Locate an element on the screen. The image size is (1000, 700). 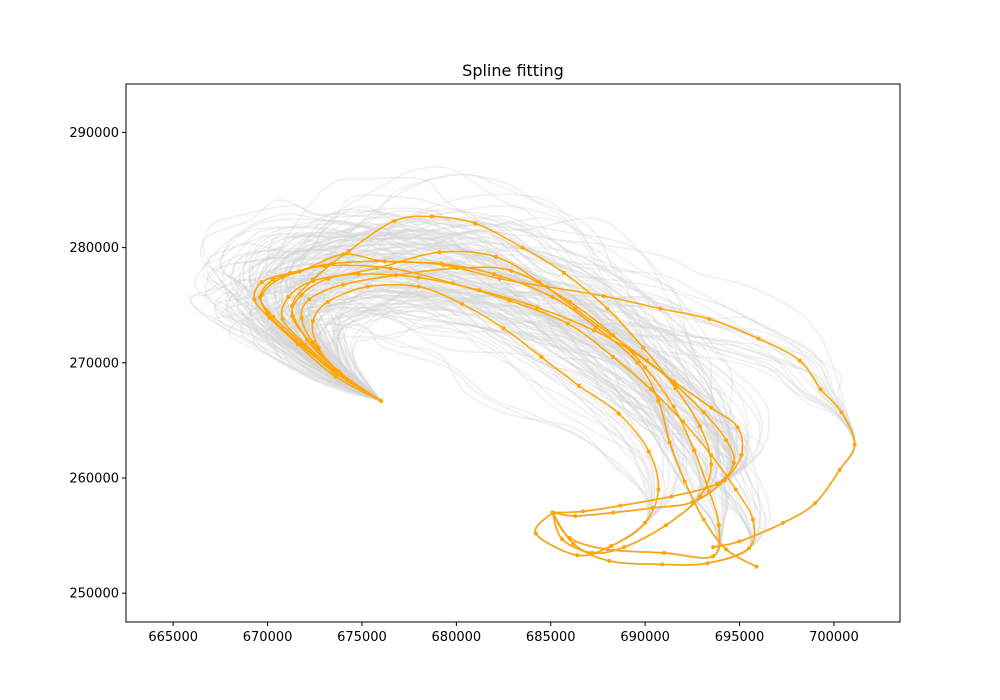
x-tick-label: 680000 is located at coordinates (457, 637).